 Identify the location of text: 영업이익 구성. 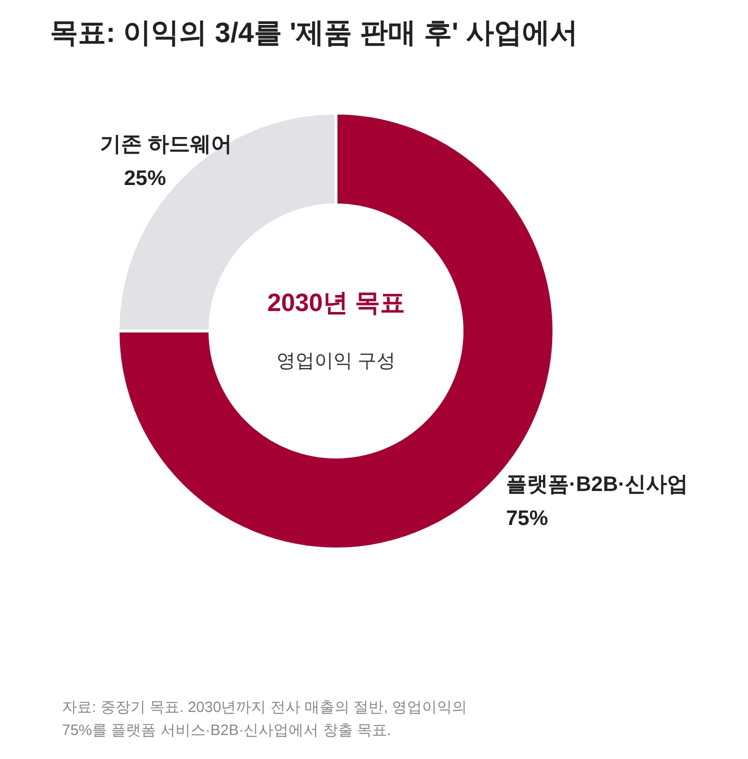
(336, 361).